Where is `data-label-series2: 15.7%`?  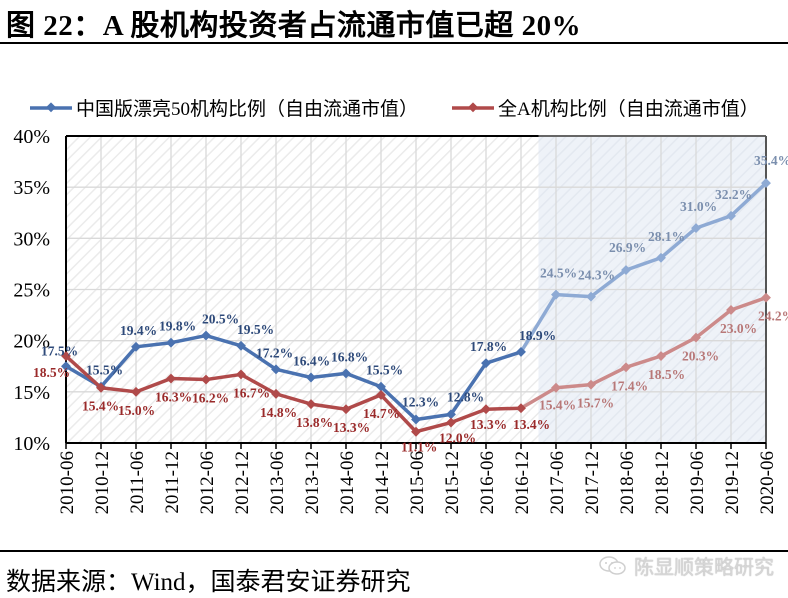
data-label-series2: 15.7% is located at coordinates (595, 403).